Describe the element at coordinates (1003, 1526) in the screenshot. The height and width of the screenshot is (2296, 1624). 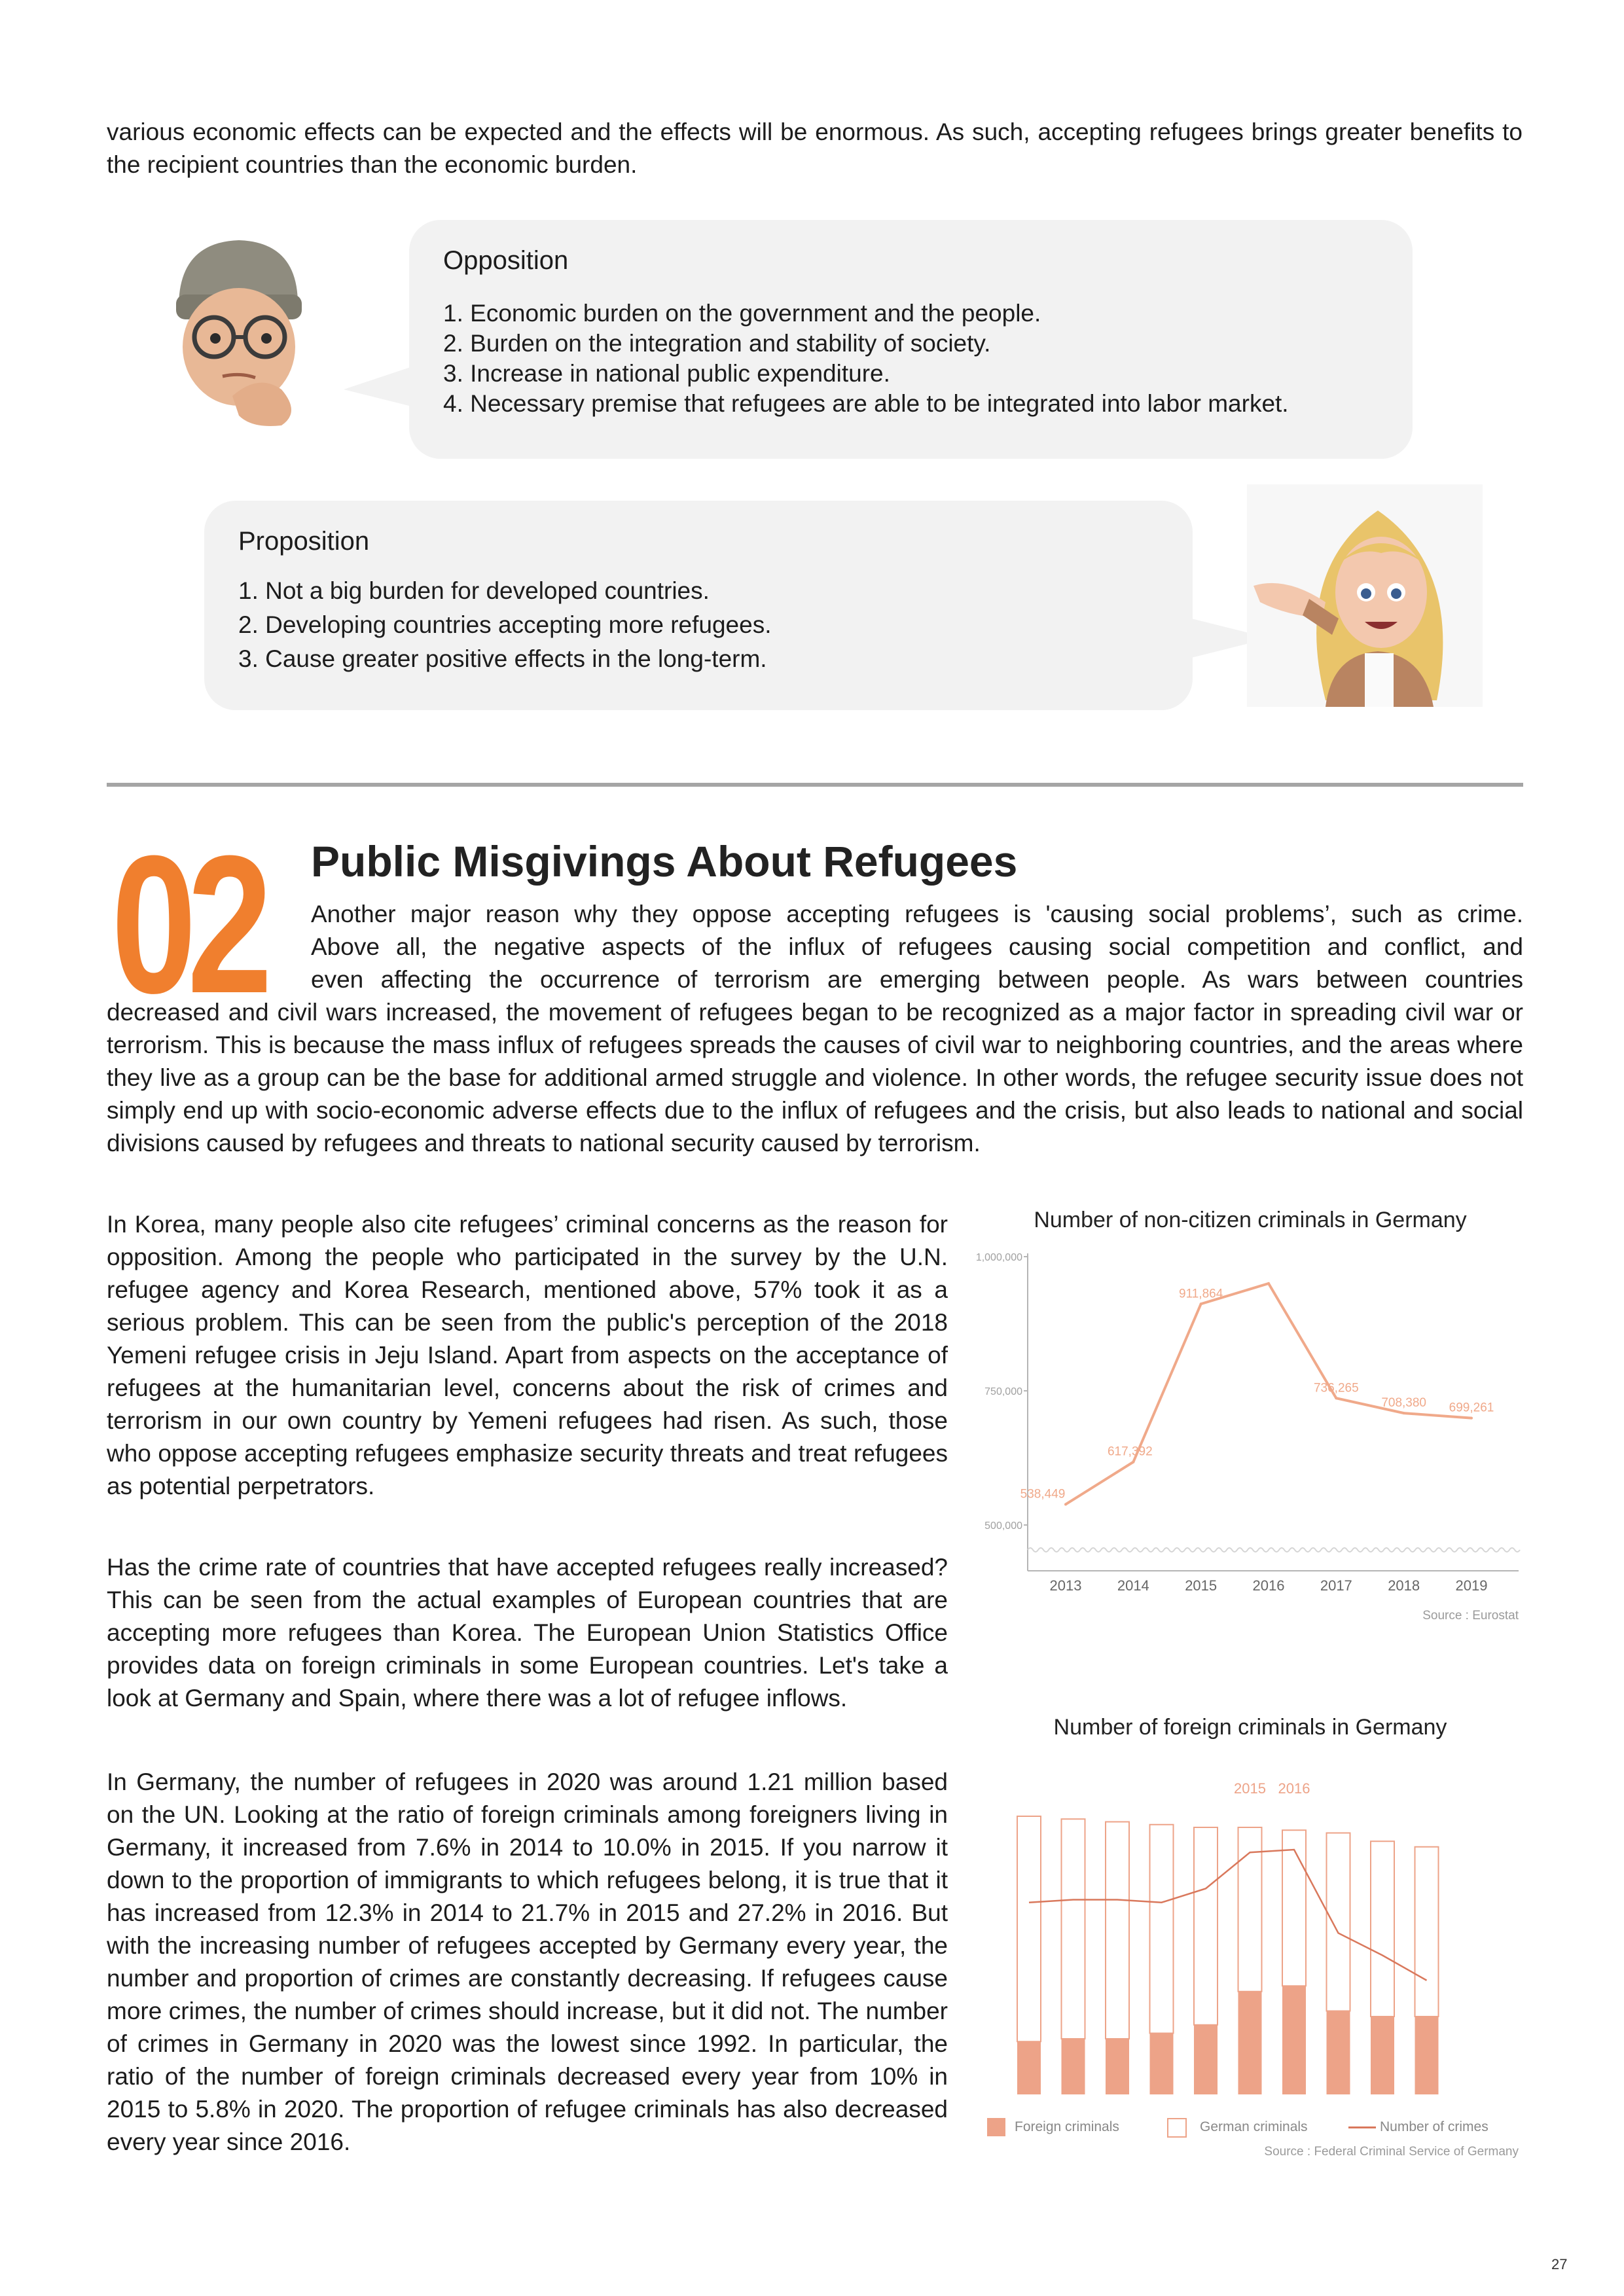
I see `y-tick-label: 500,000` at that location.